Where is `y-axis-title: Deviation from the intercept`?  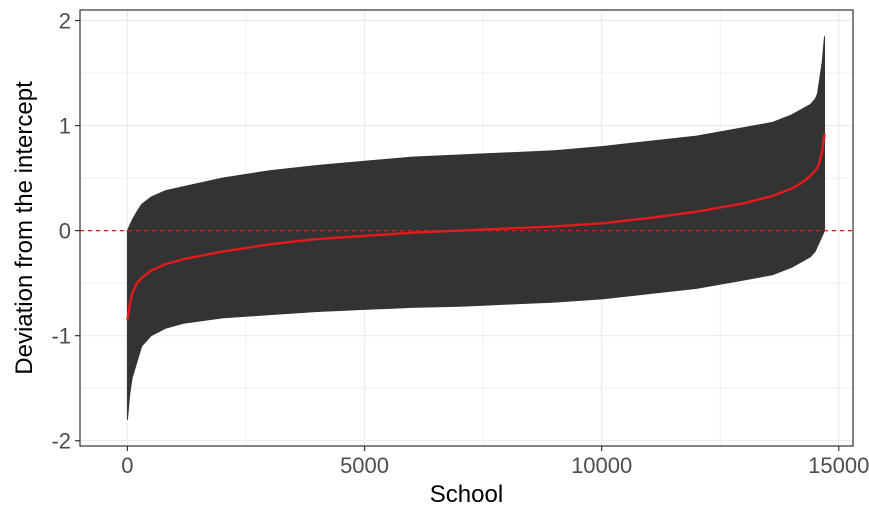 y-axis-title: Deviation from the intercept is located at coordinates (24, 228).